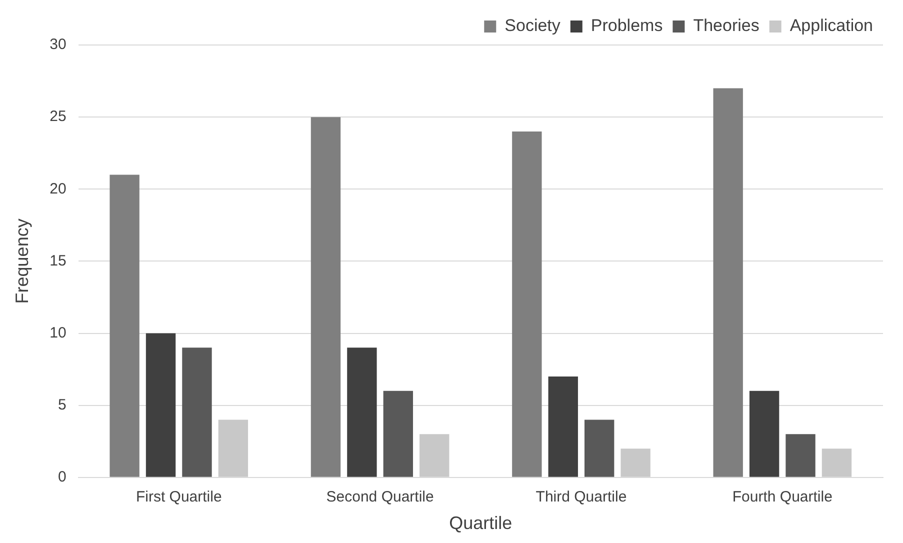 Image resolution: width=903 pixels, height=543 pixels. I want to click on y-axis-title: Frequency, so click(22, 261).